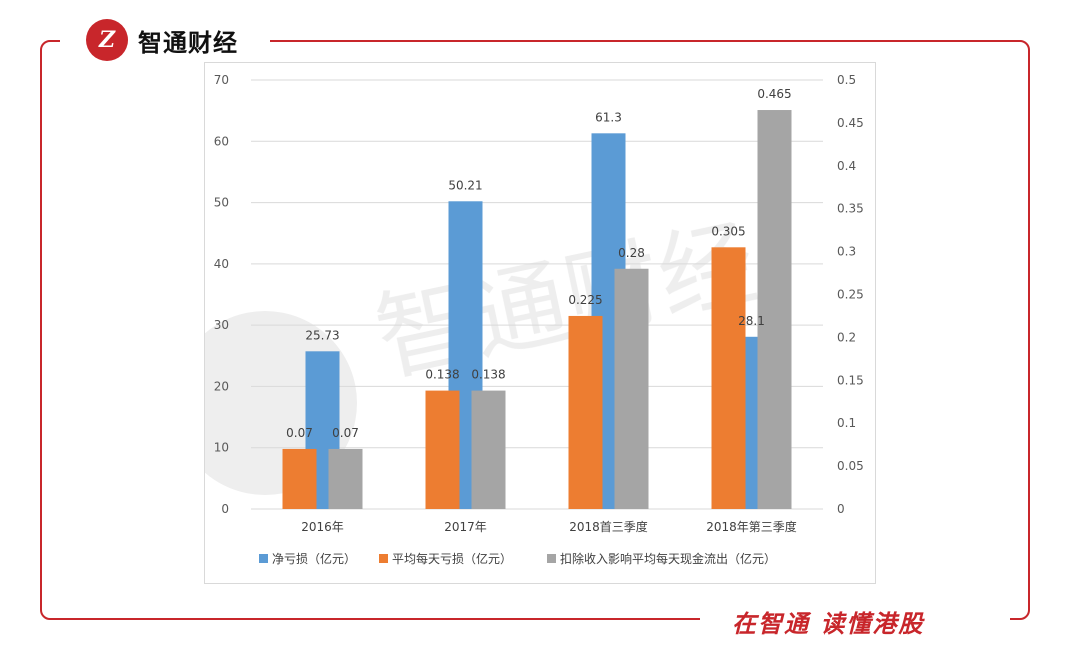  I want to click on legend-label: 净亏损（亿元）, so click(314, 558).